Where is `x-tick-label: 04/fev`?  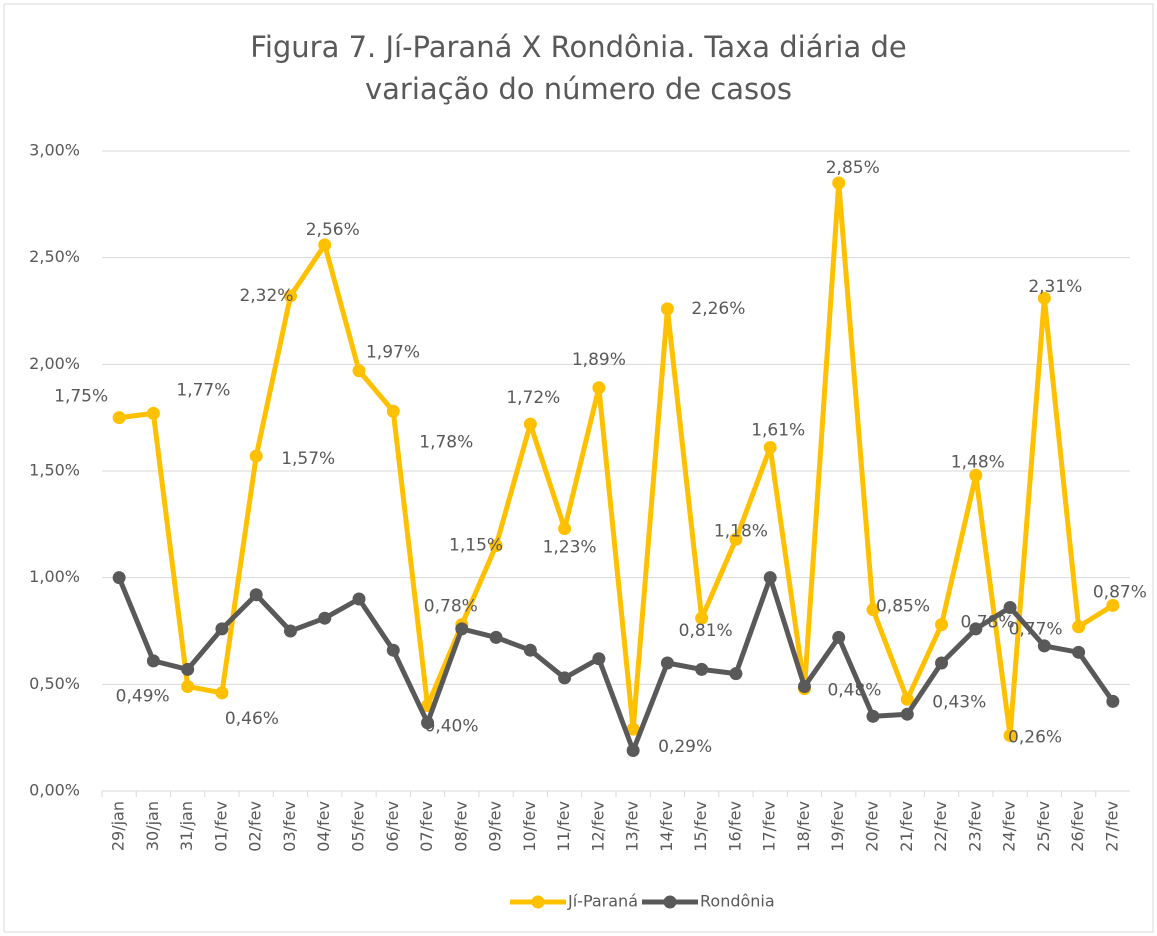 x-tick-label: 04/fev is located at coordinates (323, 826).